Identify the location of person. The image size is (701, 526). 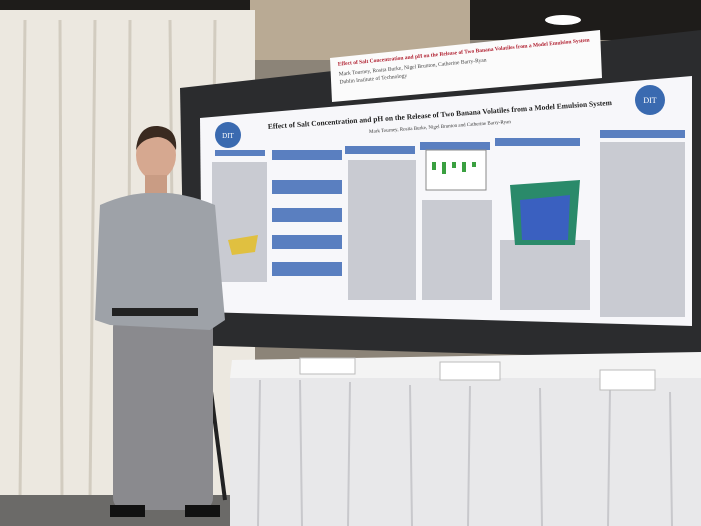
(160, 321).